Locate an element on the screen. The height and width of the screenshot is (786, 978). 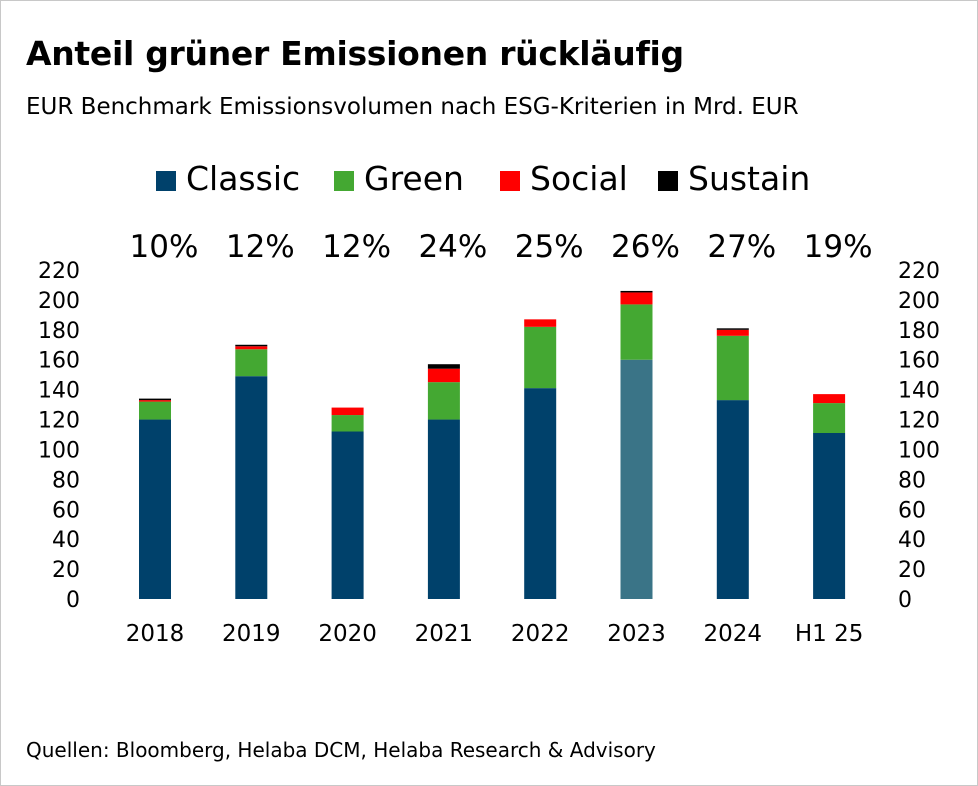
y-tick-left: 160 is located at coordinates (59, 361).